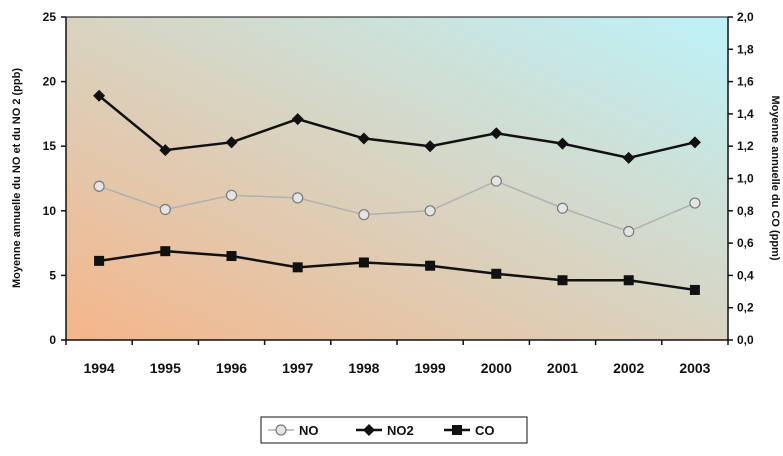 The height and width of the screenshot is (456, 783). I want to click on legend-label-co: CO, so click(485, 430).